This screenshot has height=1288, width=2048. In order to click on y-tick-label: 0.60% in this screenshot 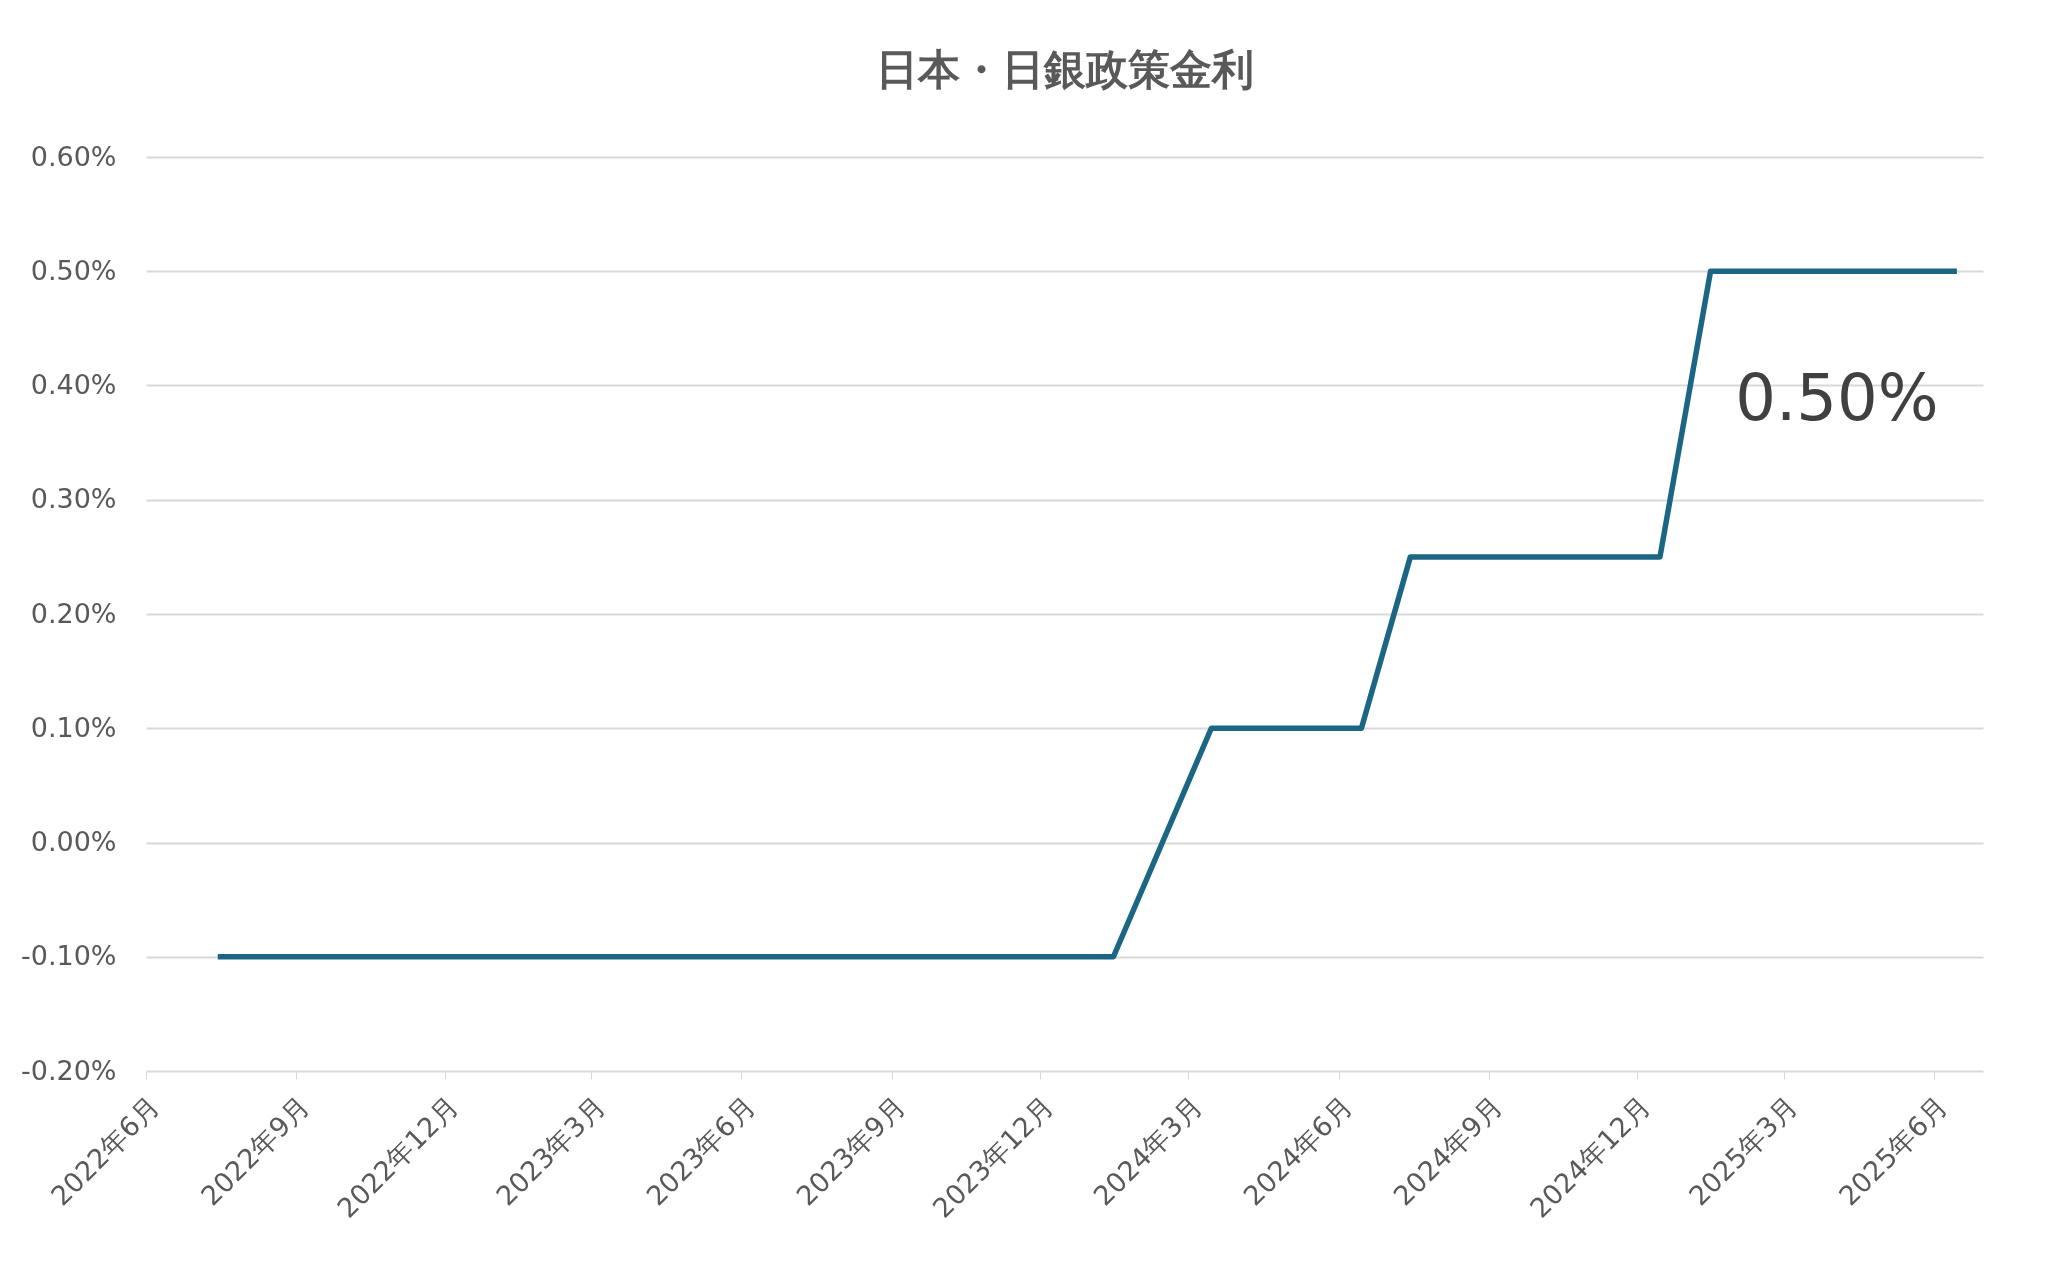, I will do `click(73, 156)`.